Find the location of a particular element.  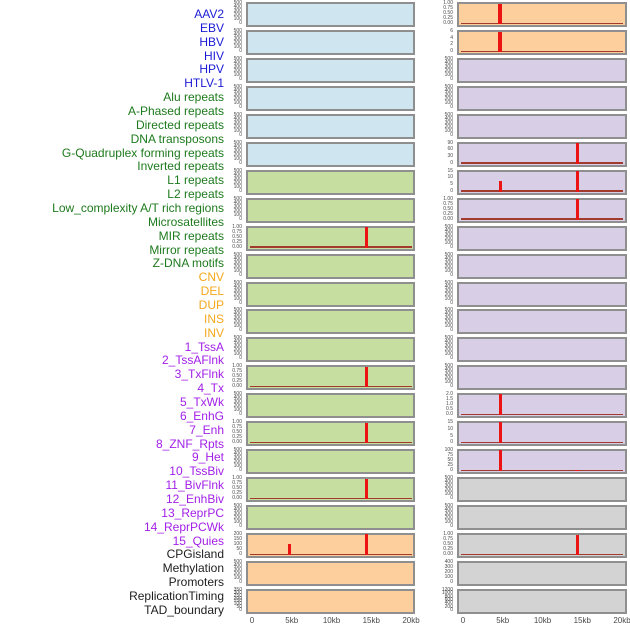

row-label-g-quadruplex-forming-repeats: G-Quadruplex forming repeats is located at coordinates (142, 152).